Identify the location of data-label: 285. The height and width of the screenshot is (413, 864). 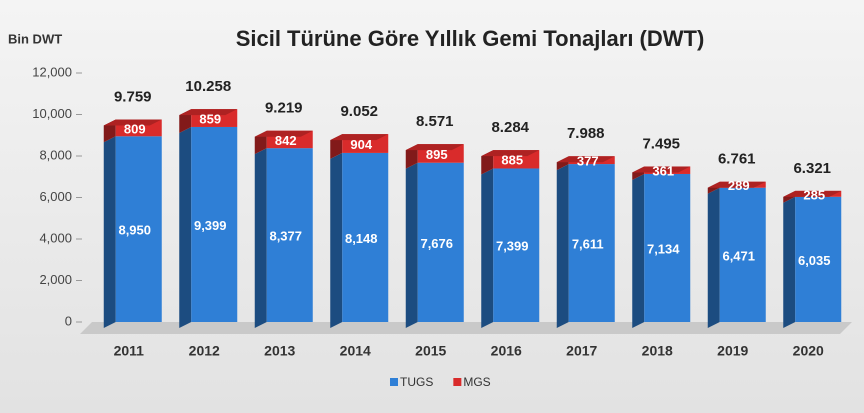
(814, 194).